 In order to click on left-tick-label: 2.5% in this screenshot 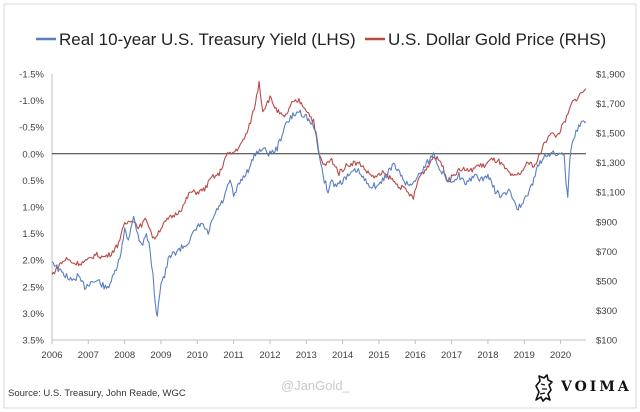, I will do `click(33, 287)`.